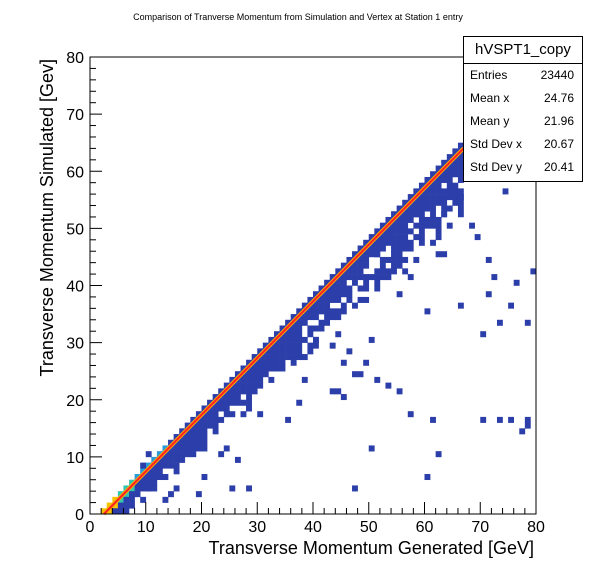 The height and width of the screenshot is (572, 596). Describe the element at coordinates (75, 344) in the screenshot. I see `y-tick-label: 30` at that location.